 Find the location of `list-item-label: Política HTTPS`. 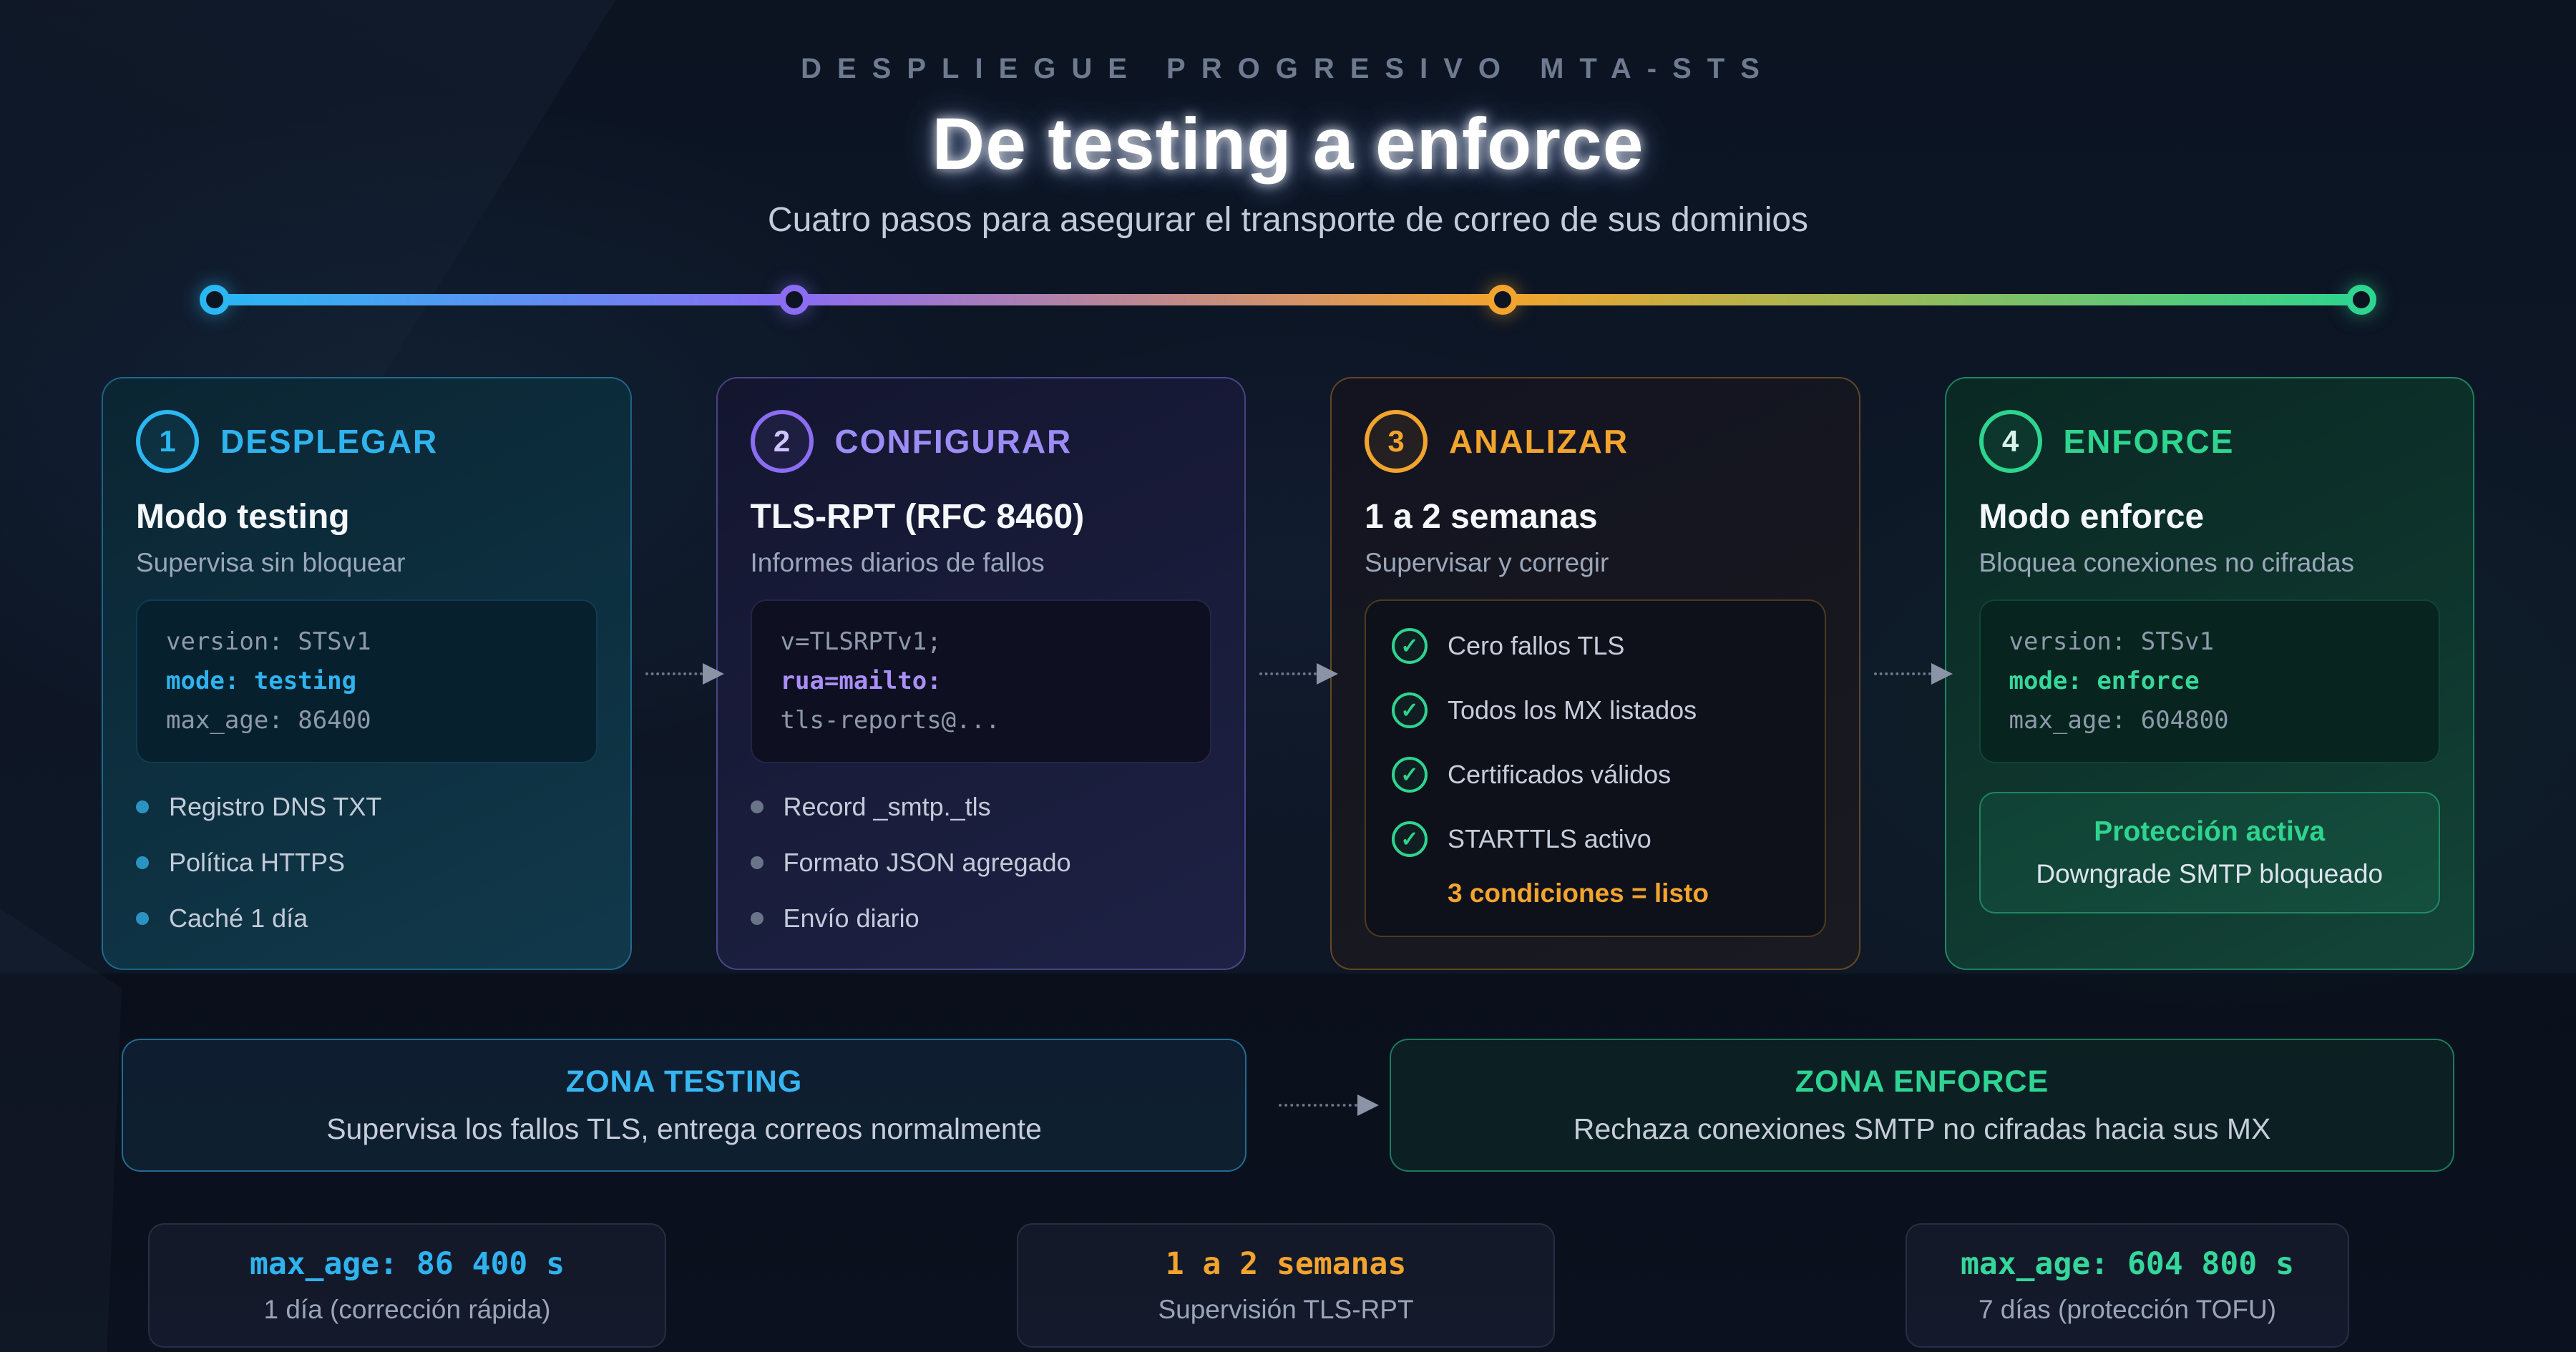

list-item-label: Política HTTPS is located at coordinates (257, 863).